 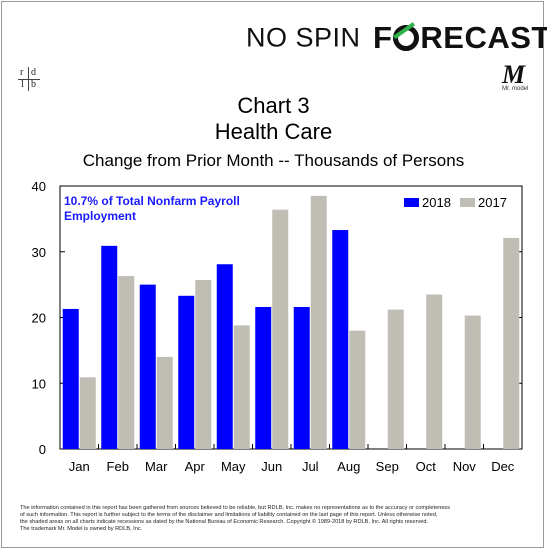 What do you see at coordinates (126, 362) in the screenshot?
I see `bar-2017-feb` at bounding box center [126, 362].